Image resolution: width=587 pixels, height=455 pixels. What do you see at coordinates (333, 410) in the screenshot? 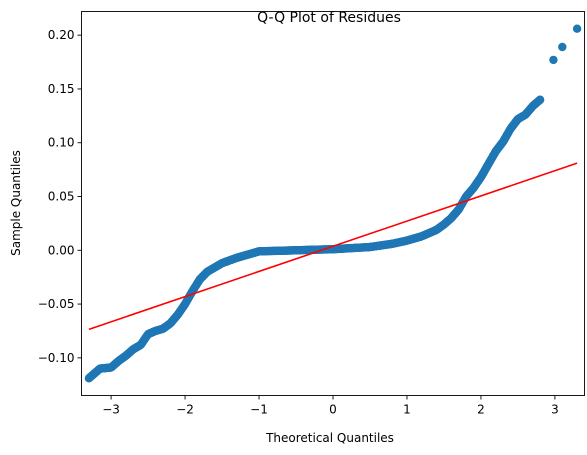
I see `x-tick-label: 0` at bounding box center [333, 410].